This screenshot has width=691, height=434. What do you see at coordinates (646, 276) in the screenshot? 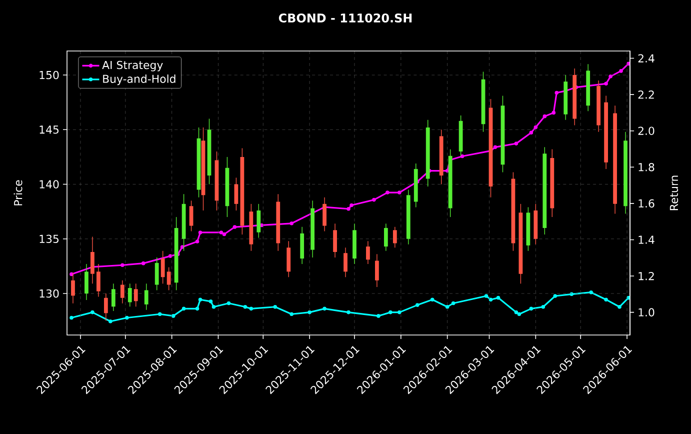
I see `y2-tick-label: 1.2` at bounding box center [646, 276].